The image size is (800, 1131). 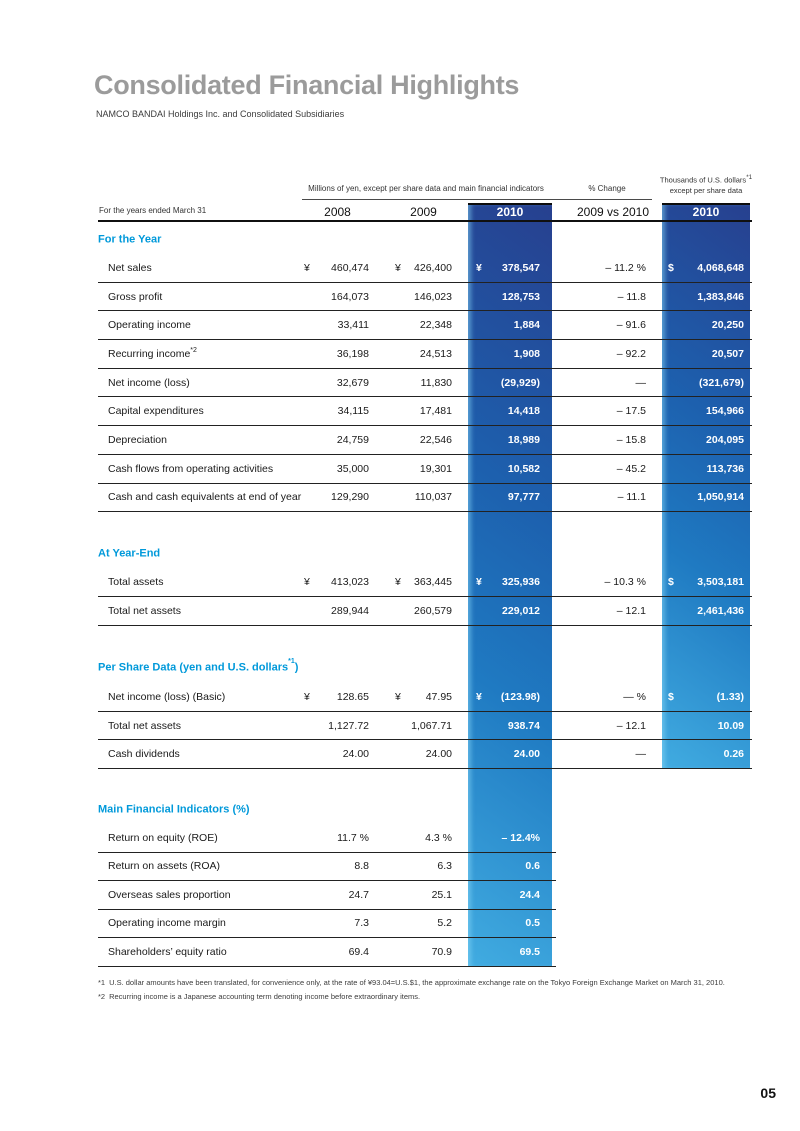 I want to click on years-row-label: For the years ended March 31, so click(x=153, y=210).